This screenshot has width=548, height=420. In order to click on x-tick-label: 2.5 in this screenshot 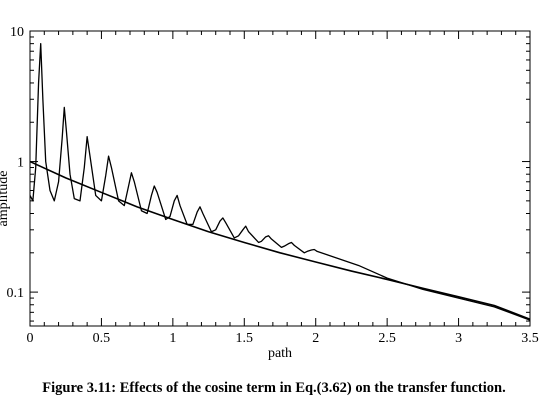, I will do `click(387, 338)`.